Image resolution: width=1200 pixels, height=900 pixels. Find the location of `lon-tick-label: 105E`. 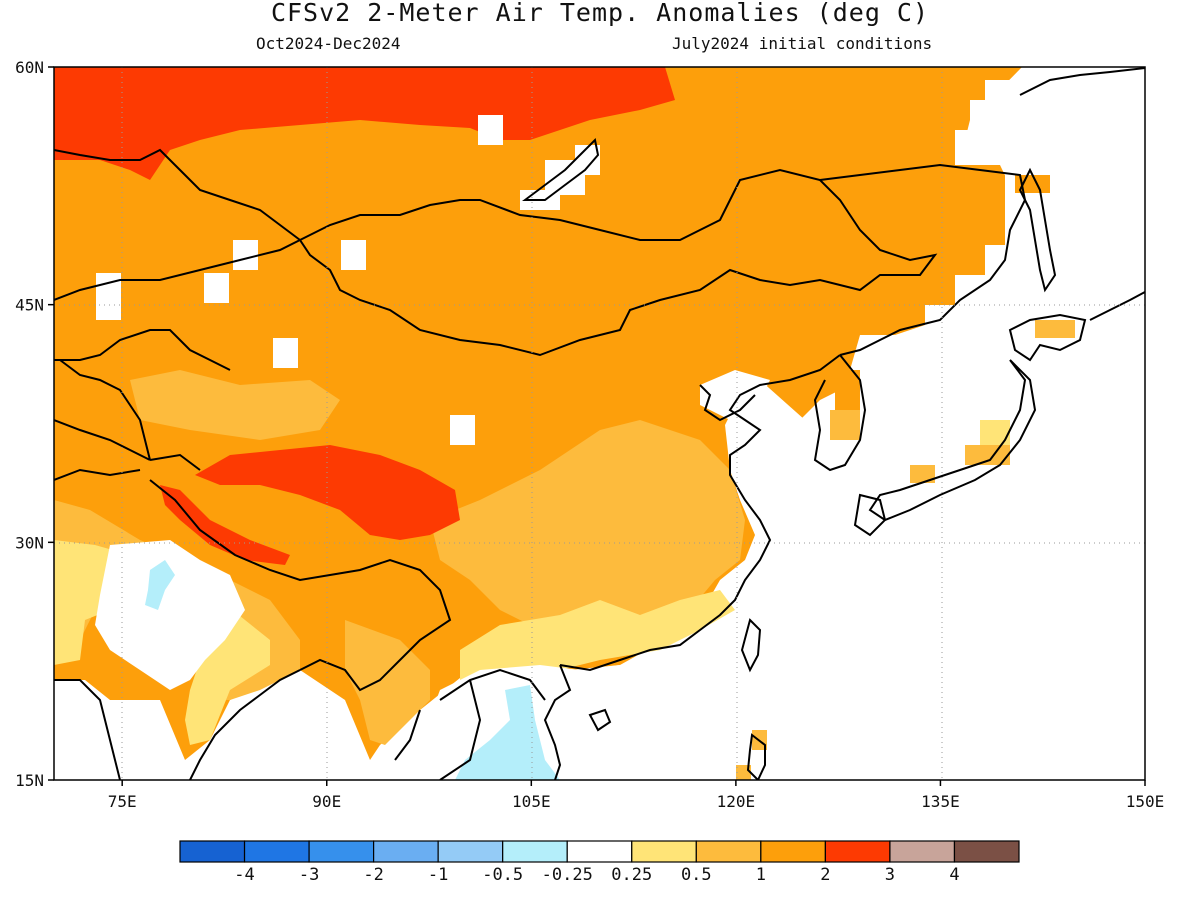

lon-tick-label: 105E is located at coordinates (531, 801).